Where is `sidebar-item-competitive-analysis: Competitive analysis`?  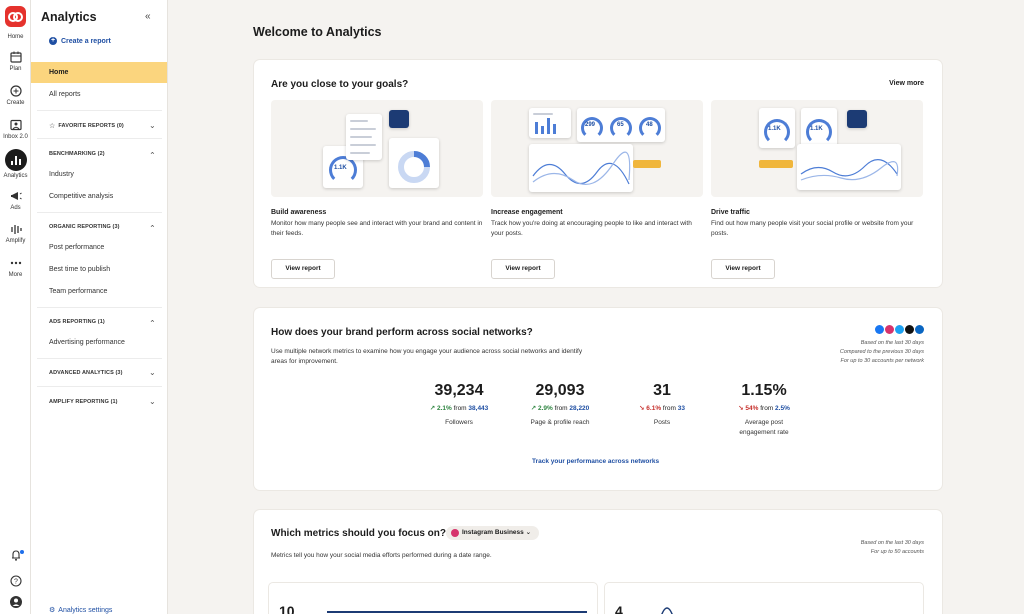
sidebar-item-competitive-analysis: Competitive analysis is located at coordinates (81, 196).